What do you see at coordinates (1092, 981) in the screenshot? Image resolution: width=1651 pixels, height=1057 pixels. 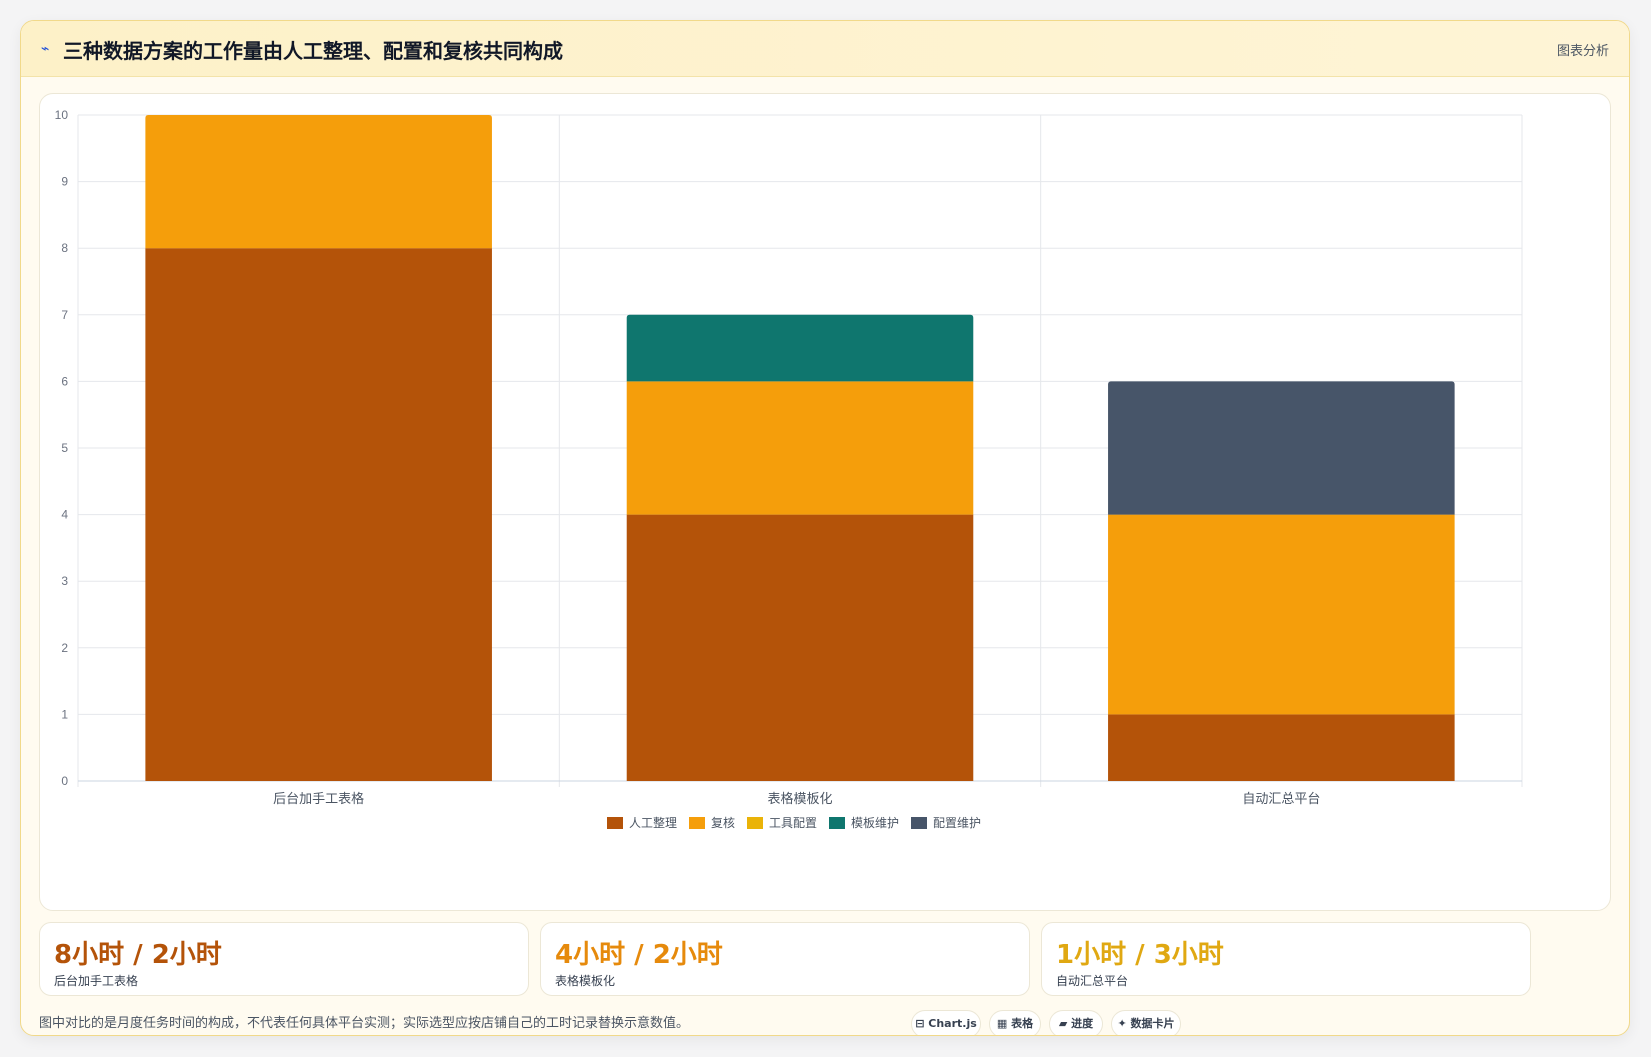 I see `stat-label: 自动汇总平台` at bounding box center [1092, 981].